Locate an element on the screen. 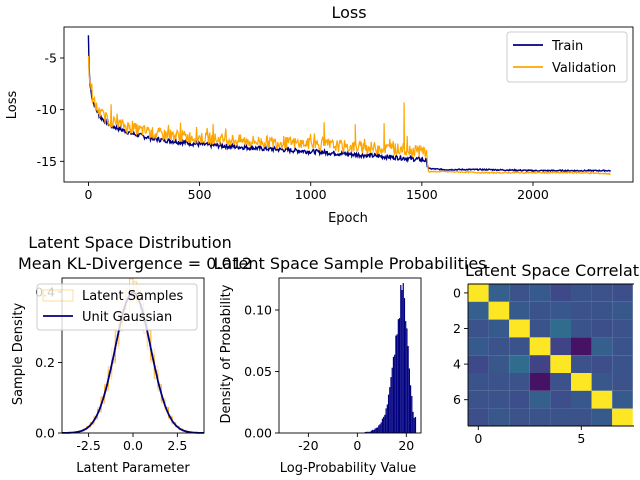  legend-validation-label: Validation is located at coordinates (584, 68).